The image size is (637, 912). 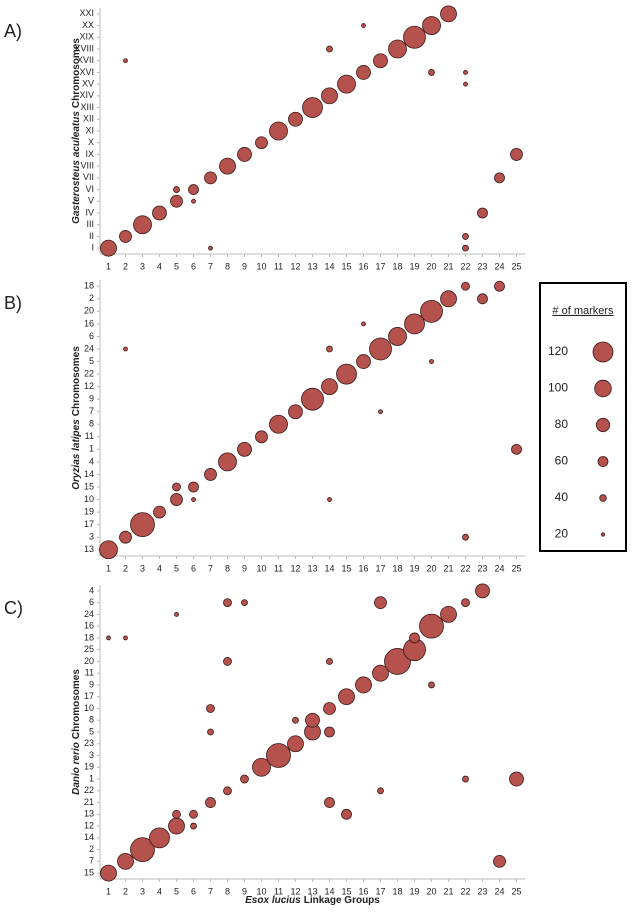 What do you see at coordinates (89, 486) in the screenshot?
I see `y-tick-label: 15` at bounding box center [89, 486].